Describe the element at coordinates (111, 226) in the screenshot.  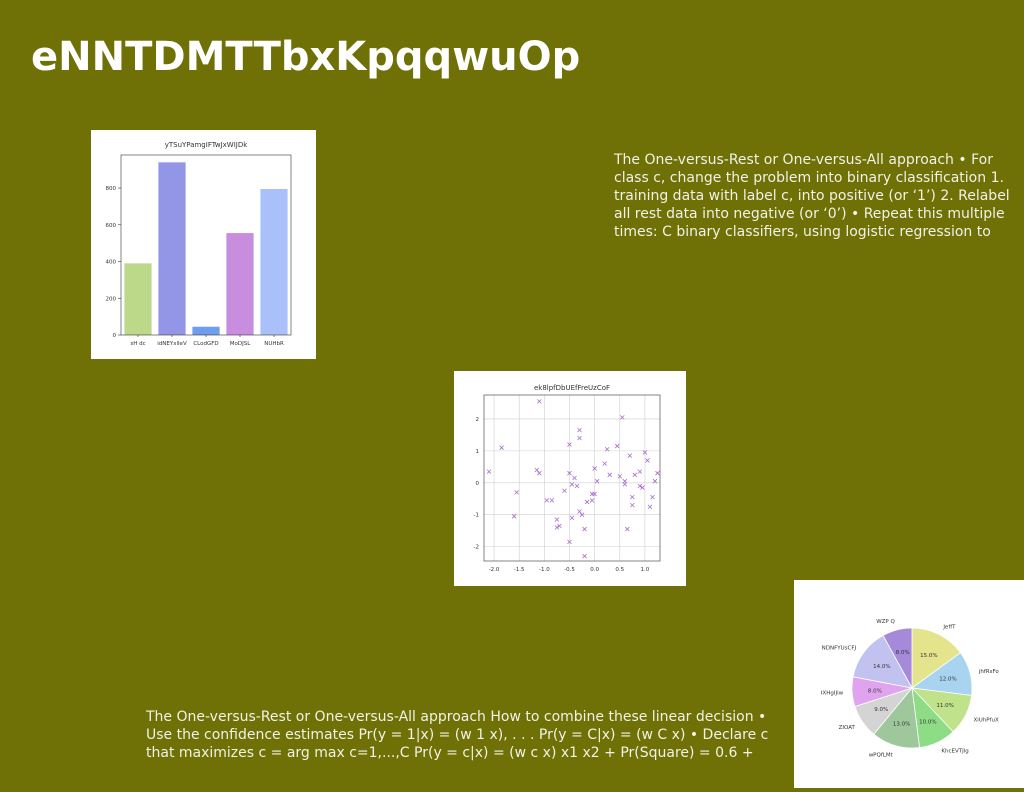
I see `bar-y-tick-label: 600` at that location.